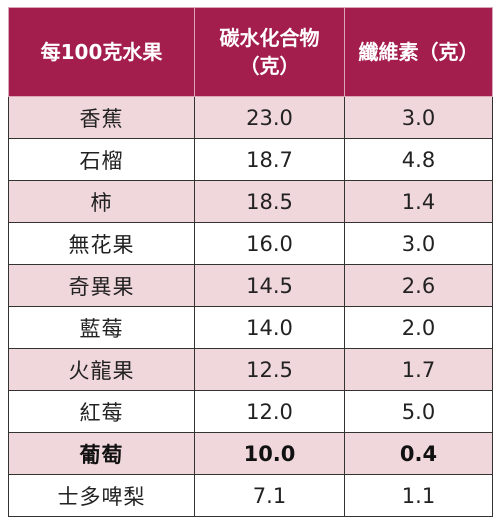 The image size is (500, 530). Describe the element at coordinates (418, 201) in the screenshot. I see `cell-fiber: 1.4` at that location.